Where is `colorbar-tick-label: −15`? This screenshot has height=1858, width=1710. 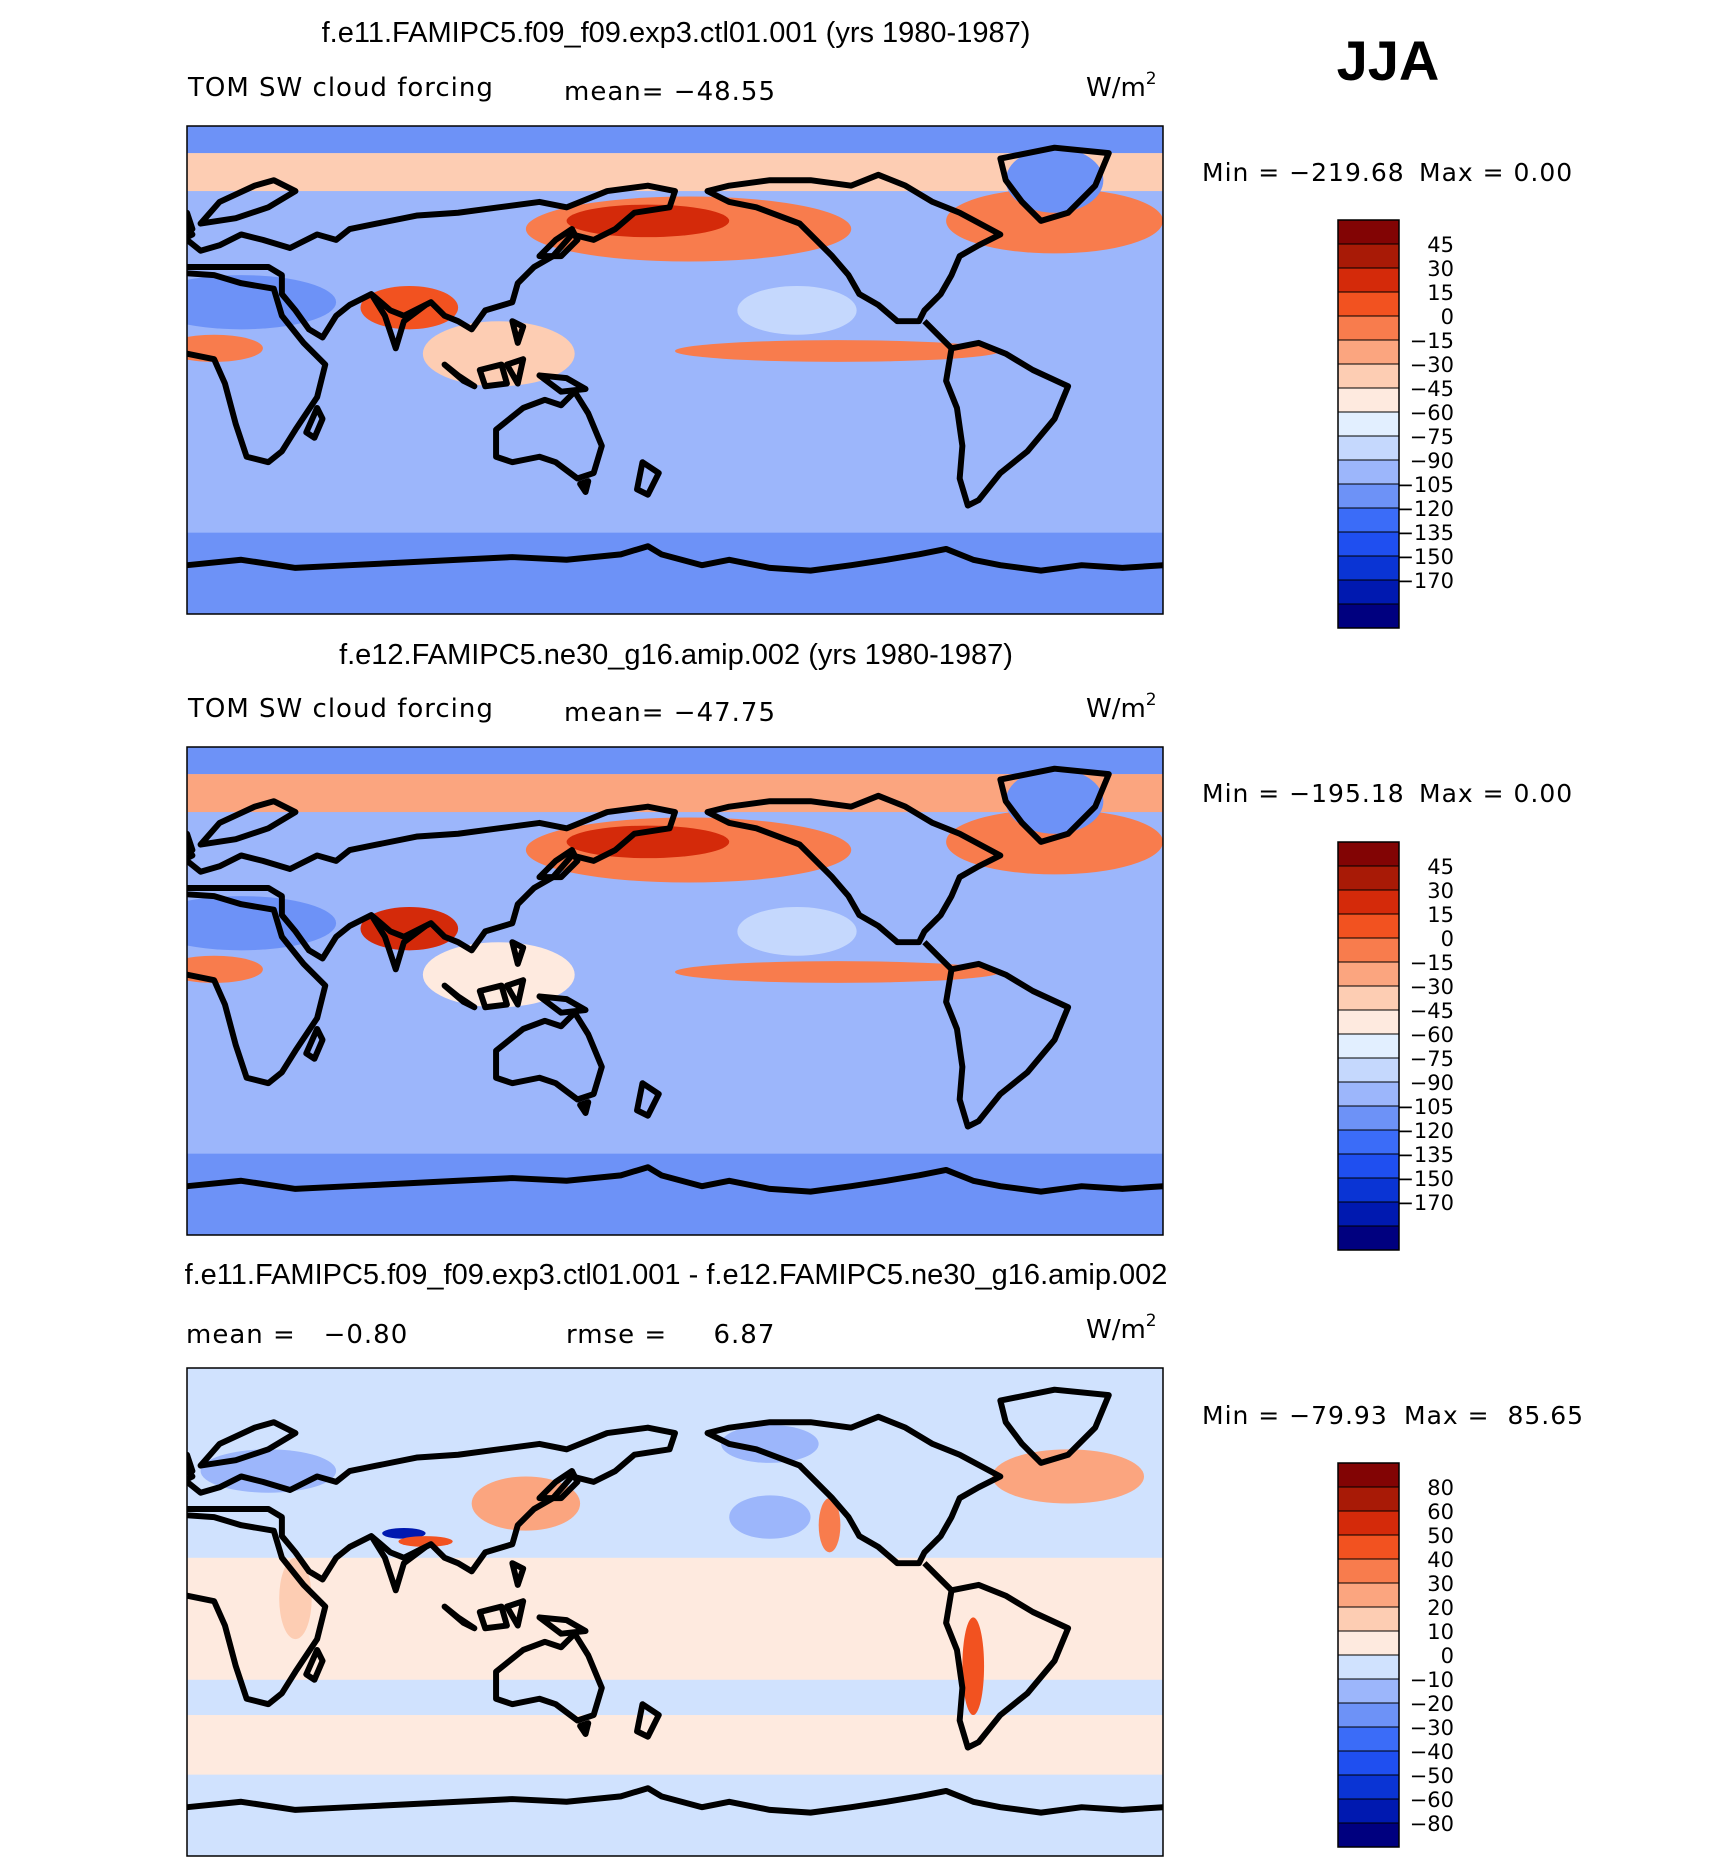 colorbar-tick-label: −15 is located at coordinates (1432, 341).